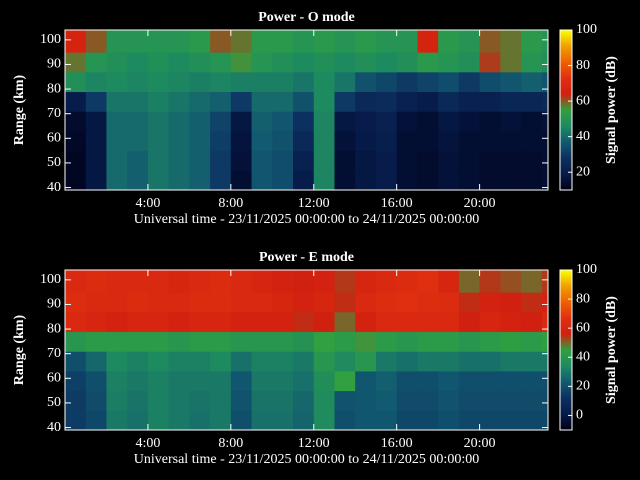 Image resolution: width=640 pixels, height=480 pixels. What do you see at coordinates (54, 353) in the screenshot?
I see `y-tick-label: 70` at bounding box center [54, 353].